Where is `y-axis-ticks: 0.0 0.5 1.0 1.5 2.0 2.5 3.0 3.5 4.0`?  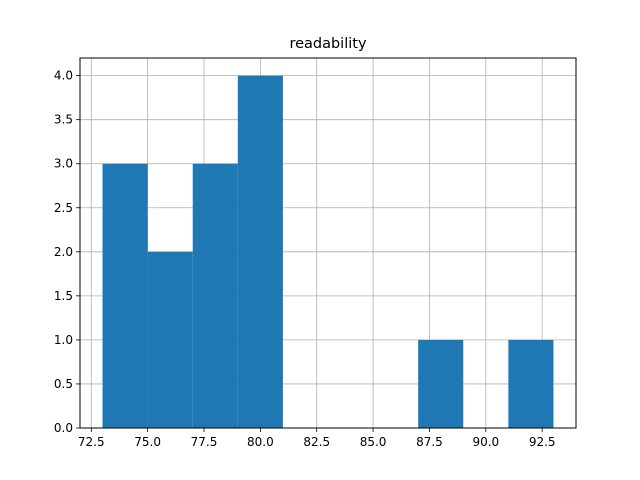
y-axis-ticks: 0.0 0.5 1.0 1.5 2.0 2.5 3.0 3.5 4.0 is located at coordinates (67, 252).